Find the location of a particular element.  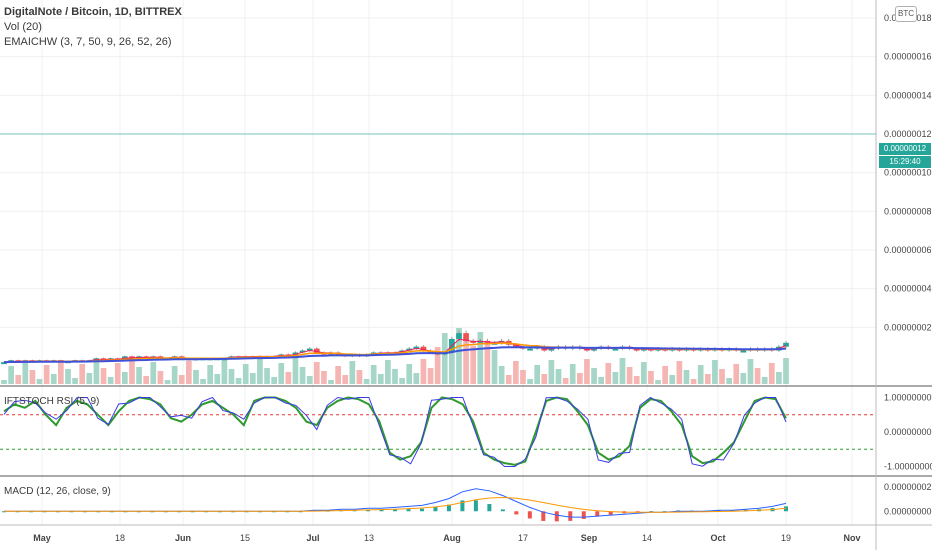

macd-line is located at coordinates (395, 503).